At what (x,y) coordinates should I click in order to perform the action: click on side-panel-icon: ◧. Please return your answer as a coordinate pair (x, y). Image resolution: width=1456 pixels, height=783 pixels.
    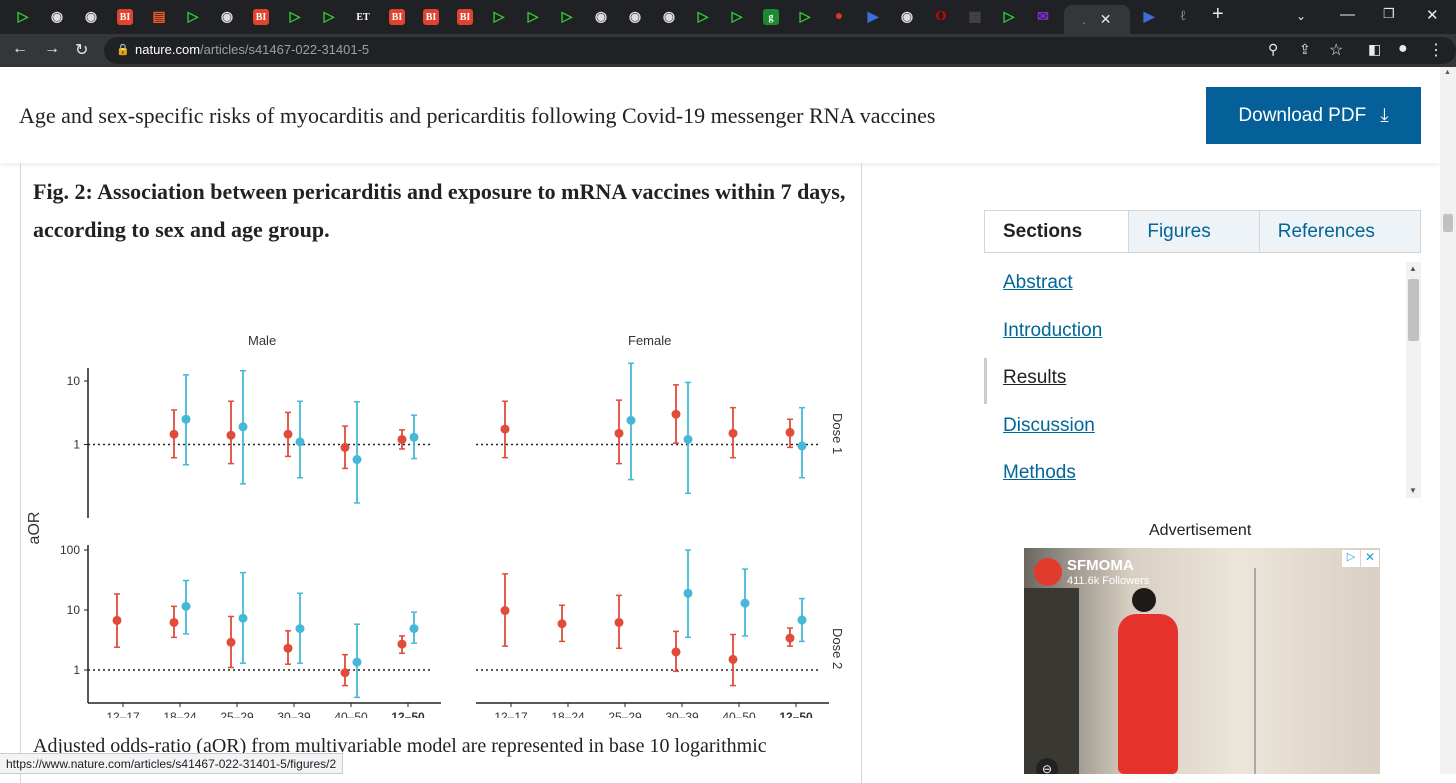
    Looking at the image, I should click on (1375, 49).